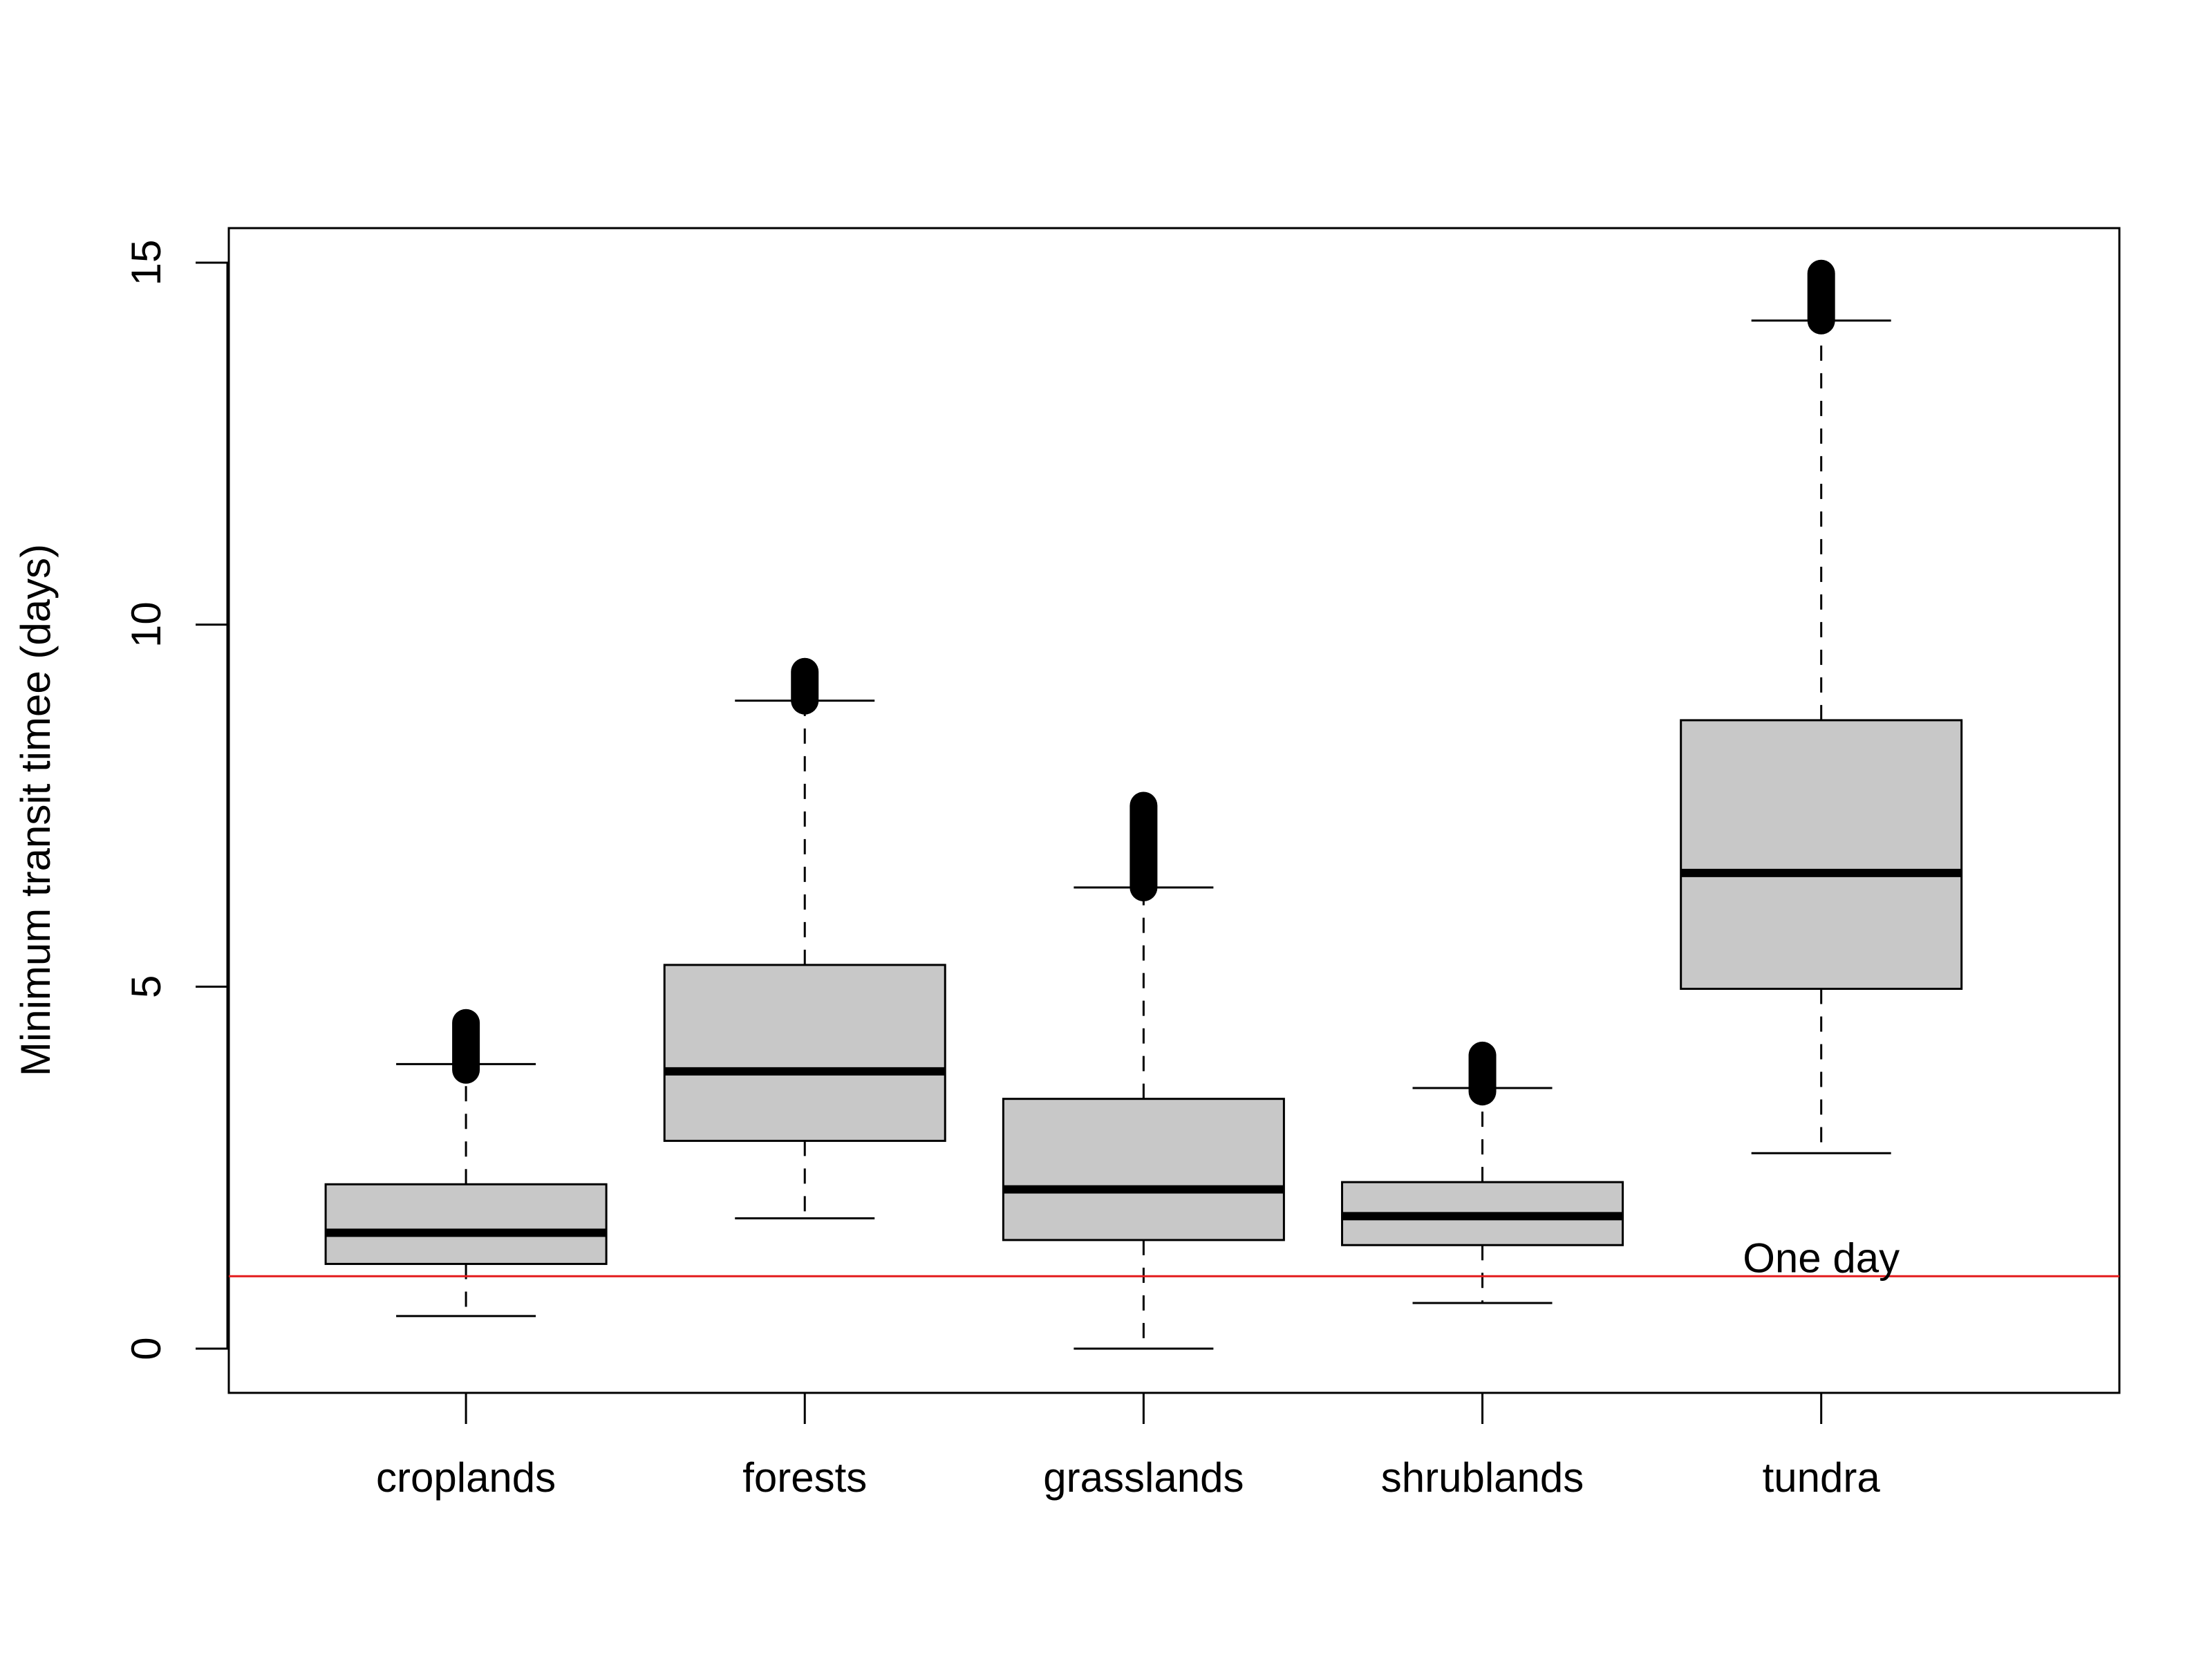 This screenshot has height=1659, width=2212. Describe the element at coordinates (176, 800) in the screenshot. I see `y-axis: 0 5 10 15` at that location.